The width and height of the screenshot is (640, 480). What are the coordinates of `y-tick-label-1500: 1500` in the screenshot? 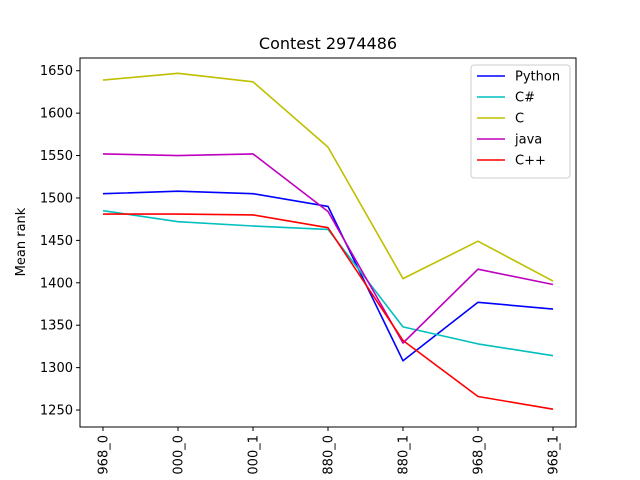 It's located at (56, 198).